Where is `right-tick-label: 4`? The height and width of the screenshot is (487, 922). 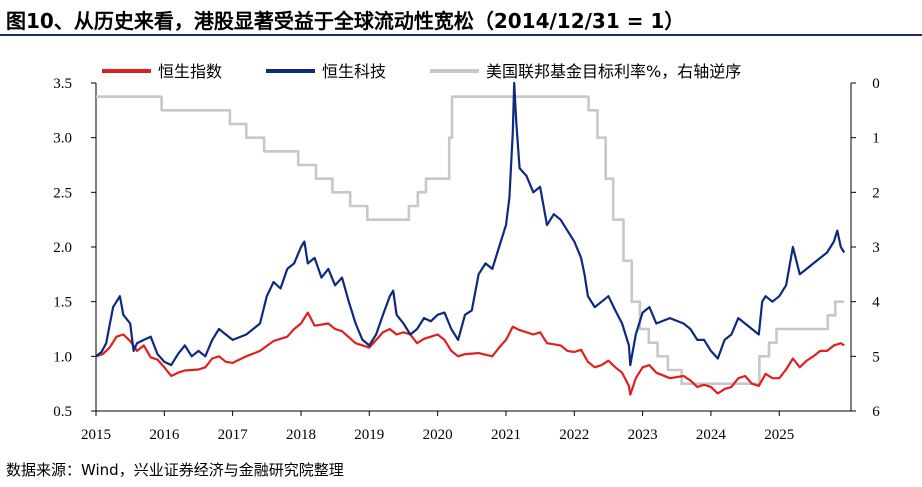 right-tick-label: 4 is located at coordinates (876, 303).